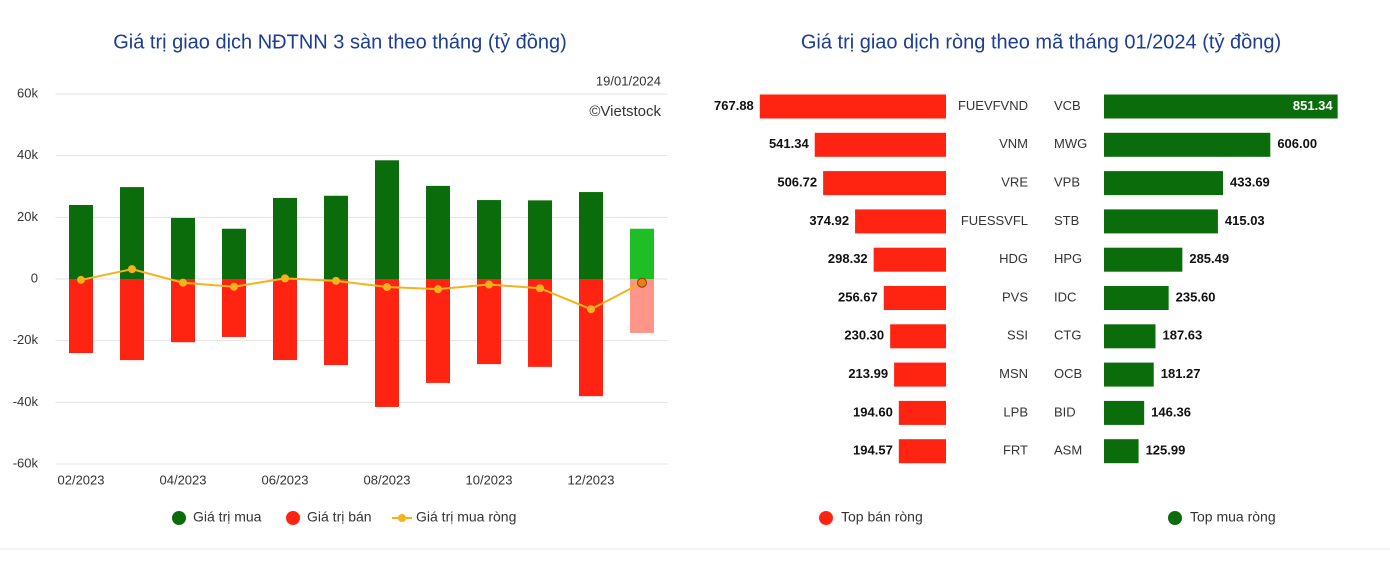  I want to click on y-tick-label: 20k, so click(27, 216).